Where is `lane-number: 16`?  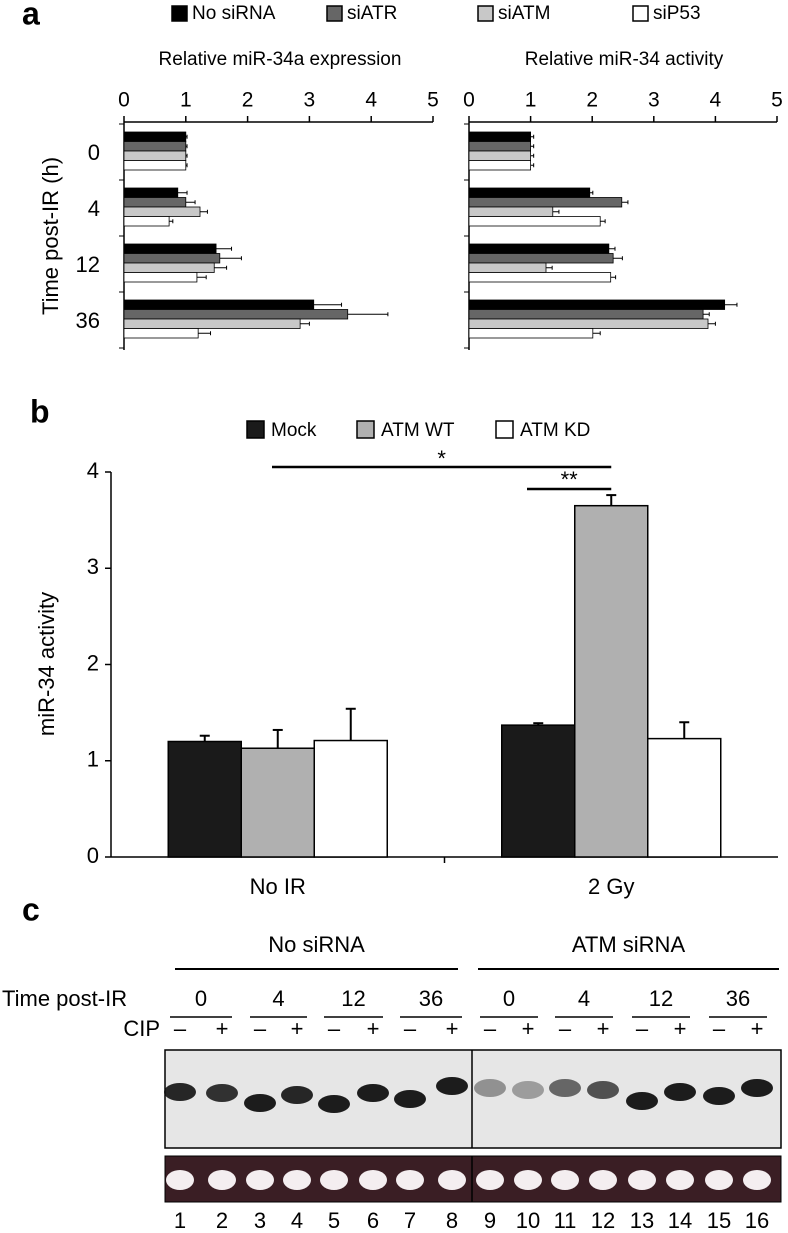 lane-number: 16 is located at coordinates (757, 1220).